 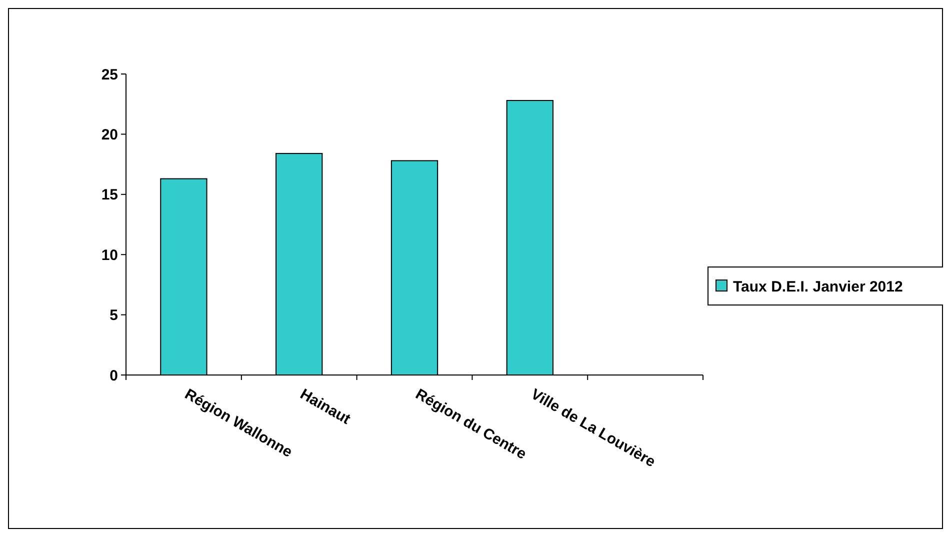 I want to click on y-tick-label: 15, so click(x=109, y=195).